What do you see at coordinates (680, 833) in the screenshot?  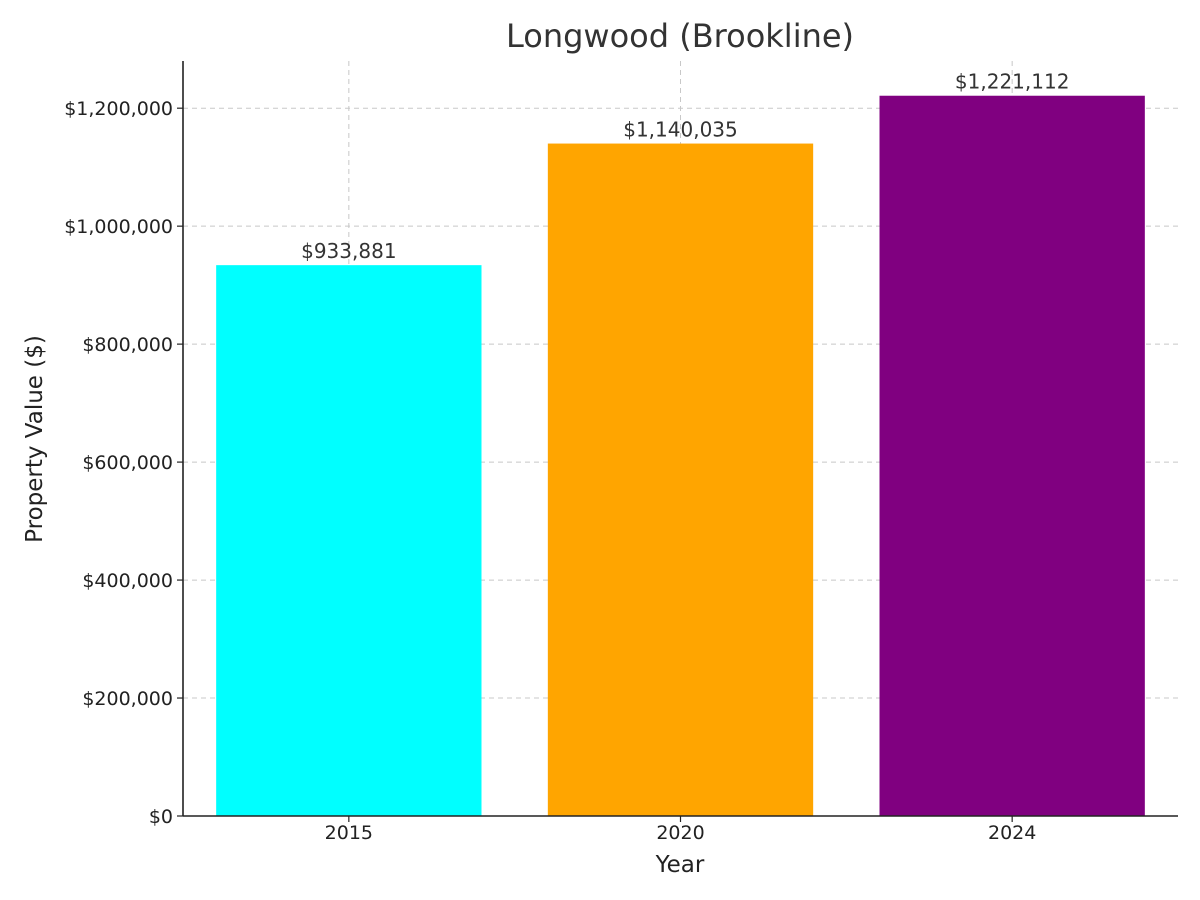 I see `x-tick-label: 2020` at bounding box center [680, 833].